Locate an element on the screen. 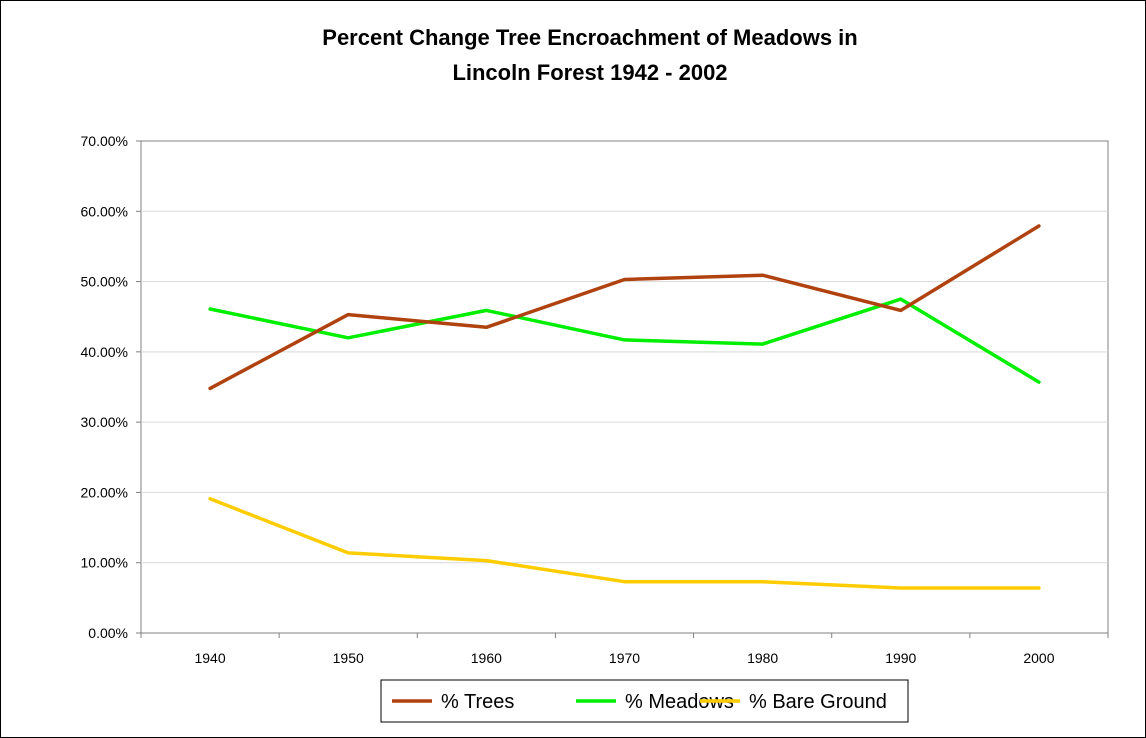 The width and height of the screenshot is (1146, 738). y-tick-label: 20.00% is located at coordinates (104, 492).